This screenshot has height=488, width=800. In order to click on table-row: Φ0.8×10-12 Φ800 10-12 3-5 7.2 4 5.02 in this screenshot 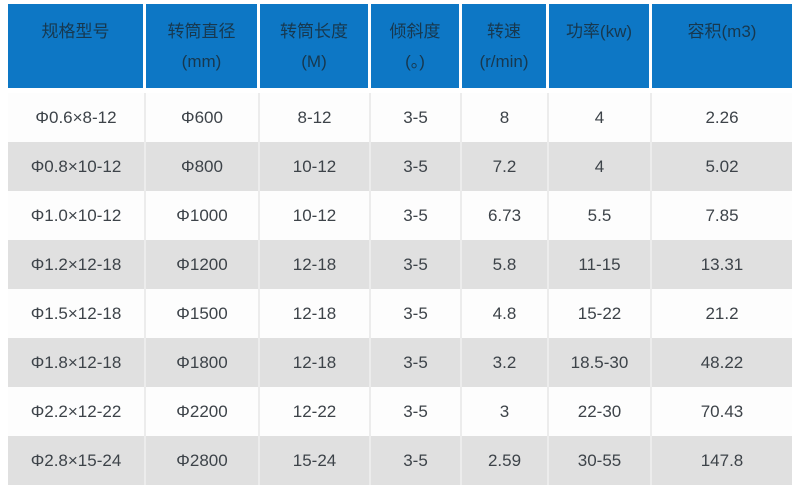, I will do `click(400, 166)`.